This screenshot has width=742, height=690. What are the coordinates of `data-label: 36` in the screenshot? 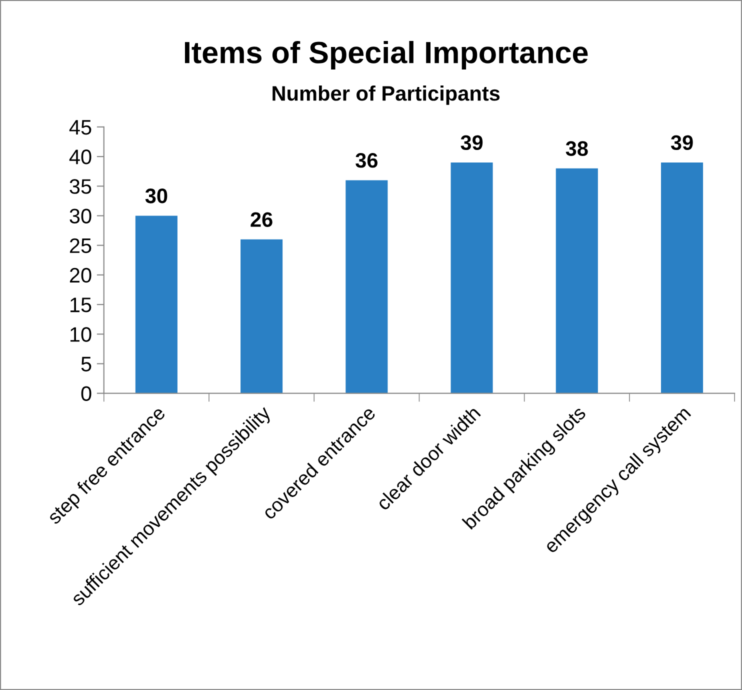 It's located at (367, 160).